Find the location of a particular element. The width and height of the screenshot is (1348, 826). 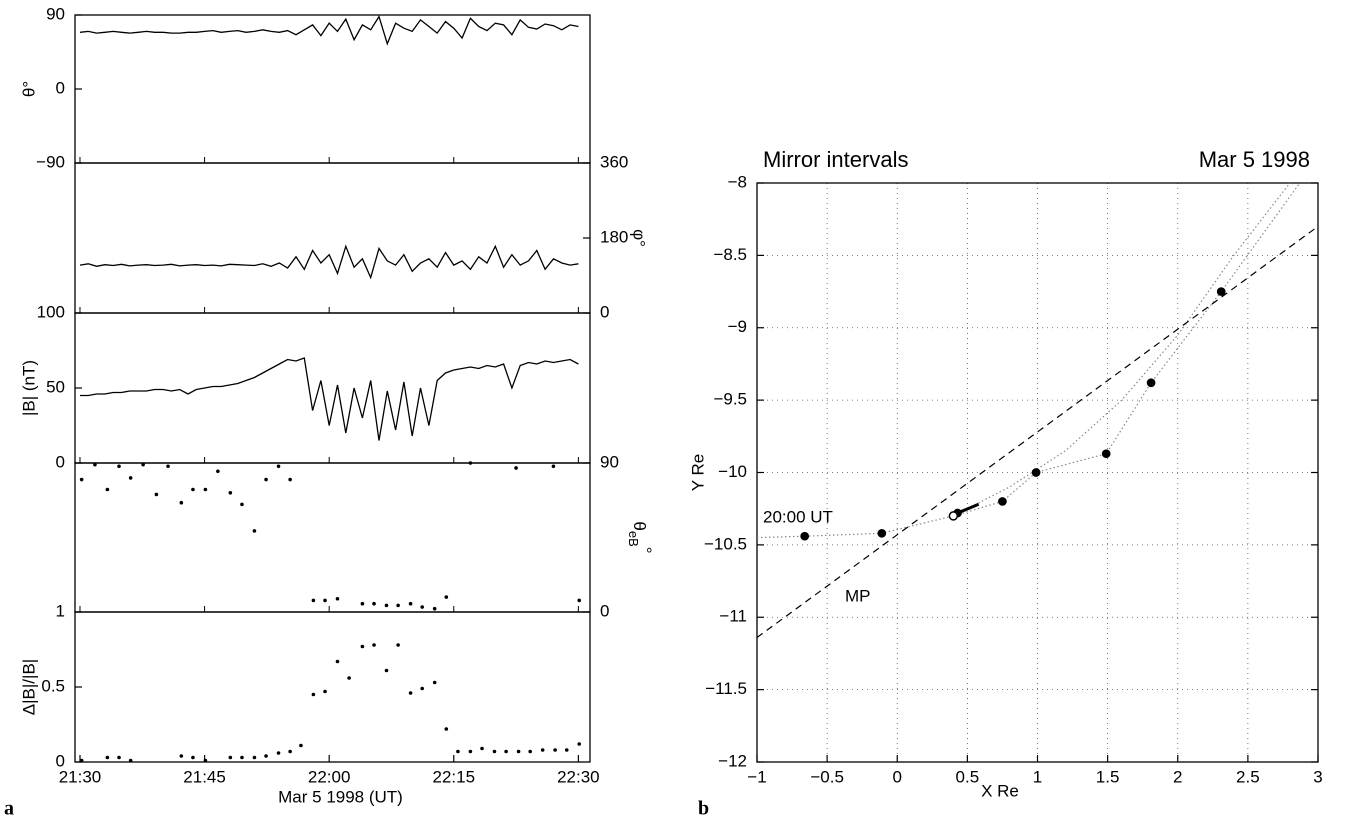

y-tick-label: −9.5 is located at coordinates (730, 399).